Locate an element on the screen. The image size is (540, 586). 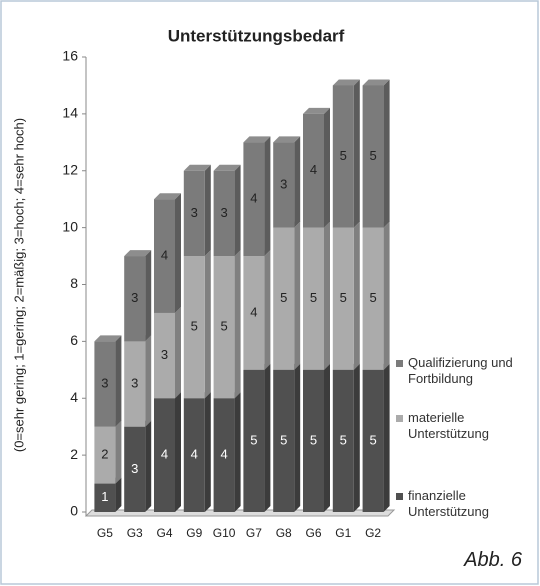
legend-item: finanzielle Unterstützung is located at coordinates (466, 504).